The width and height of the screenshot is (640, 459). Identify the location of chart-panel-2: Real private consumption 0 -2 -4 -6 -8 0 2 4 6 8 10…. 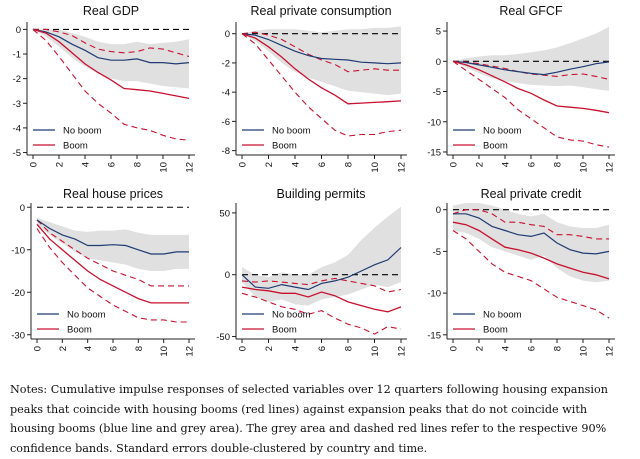
(315, 88).